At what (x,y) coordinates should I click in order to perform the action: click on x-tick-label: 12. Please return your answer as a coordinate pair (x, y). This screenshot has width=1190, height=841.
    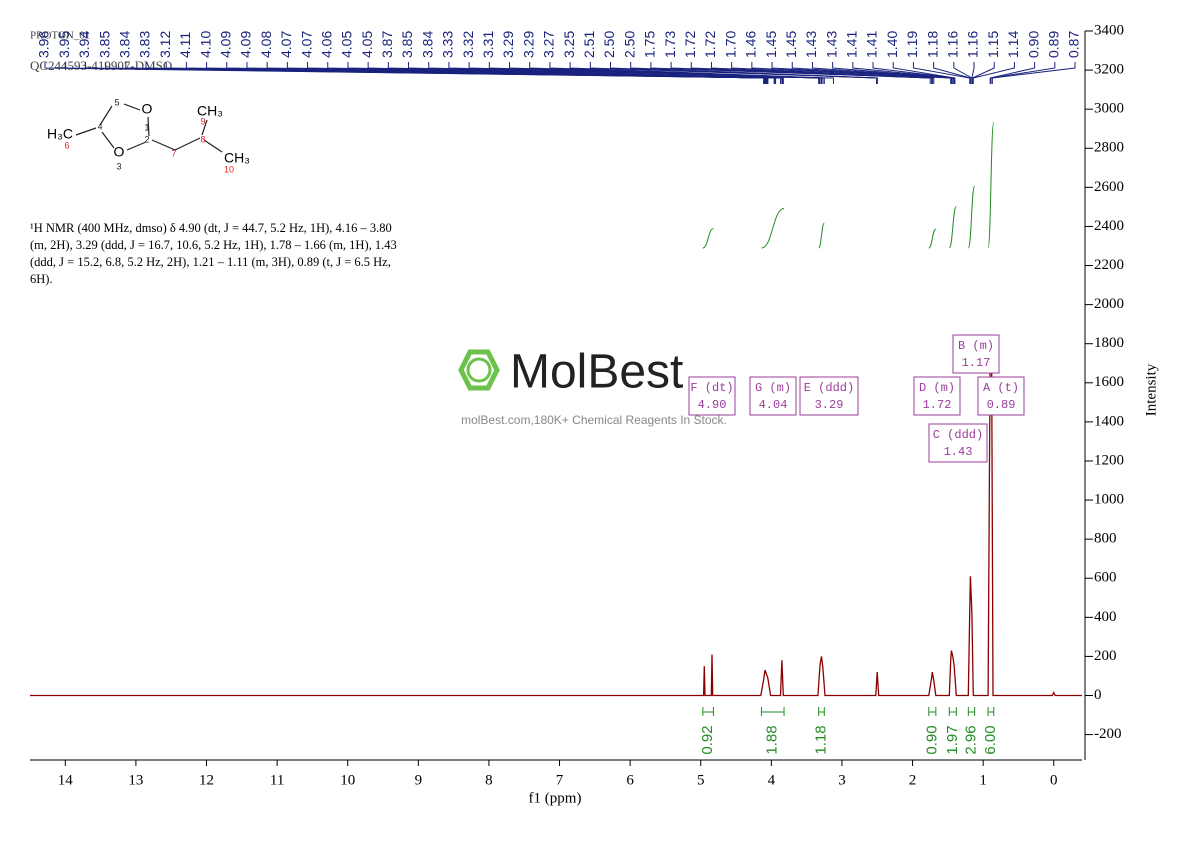
    Looking at the image, I should click on (206, 780).